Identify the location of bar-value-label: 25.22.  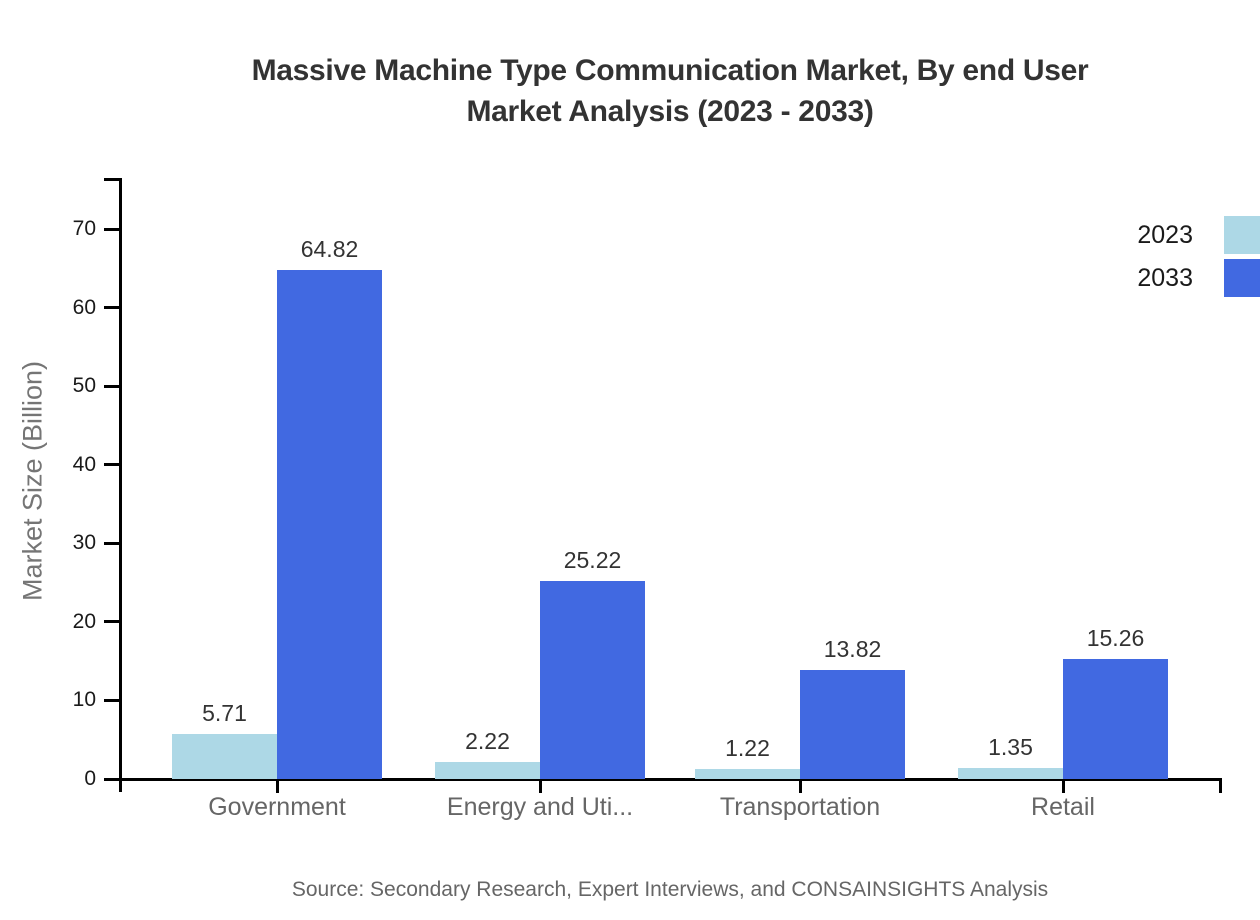
(592, 559).